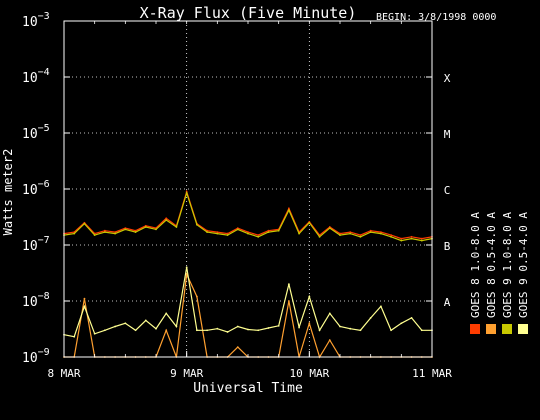  I want to click on y-tick-label: 10⁻³, so click(36, 20).